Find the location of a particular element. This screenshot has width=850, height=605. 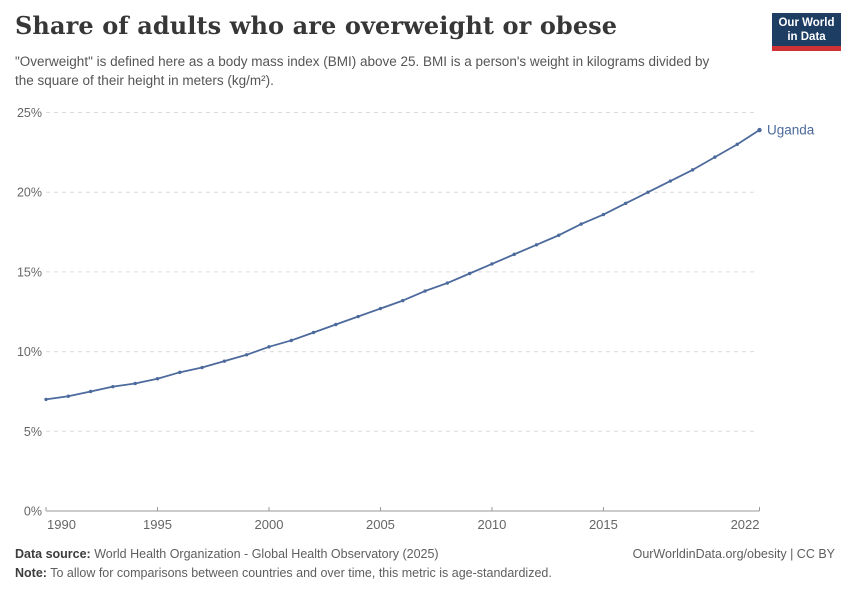

y-axis-tick-label: 20% is located at coordinates (29, 193).